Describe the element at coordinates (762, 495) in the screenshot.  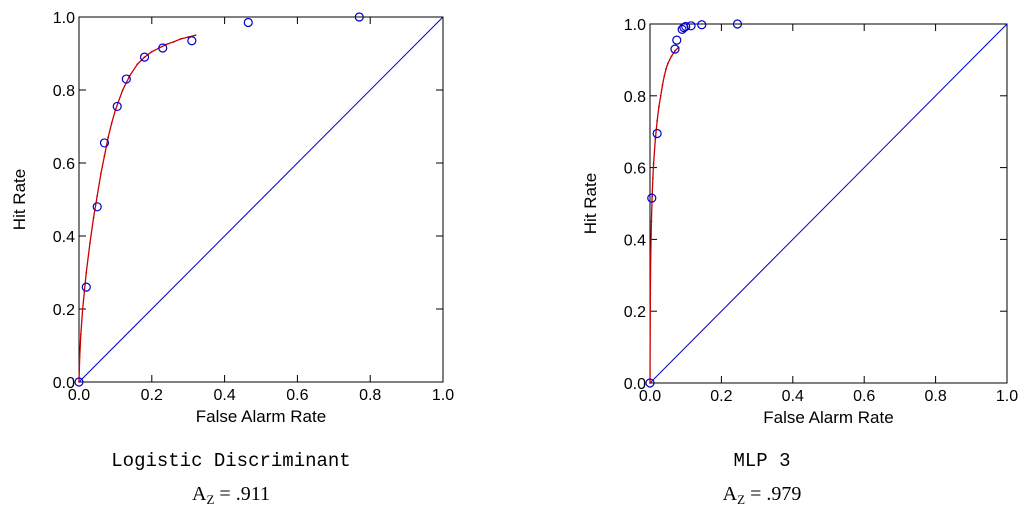
I see `az-value: AZ = .979` at that location.